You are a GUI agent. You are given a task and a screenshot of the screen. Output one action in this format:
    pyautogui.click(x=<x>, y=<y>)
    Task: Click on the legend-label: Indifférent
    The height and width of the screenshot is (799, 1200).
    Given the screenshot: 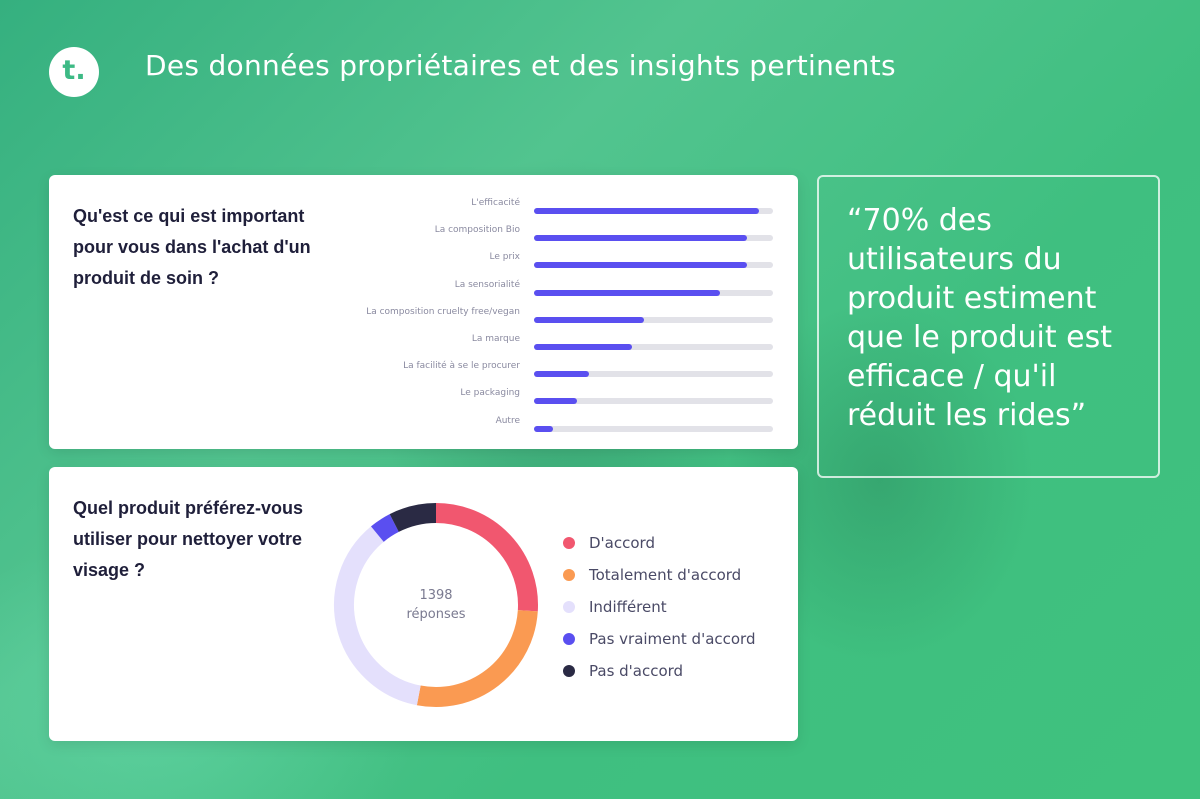 What is the action you would take?
    pyautogui.click(x=628, y=607)
    